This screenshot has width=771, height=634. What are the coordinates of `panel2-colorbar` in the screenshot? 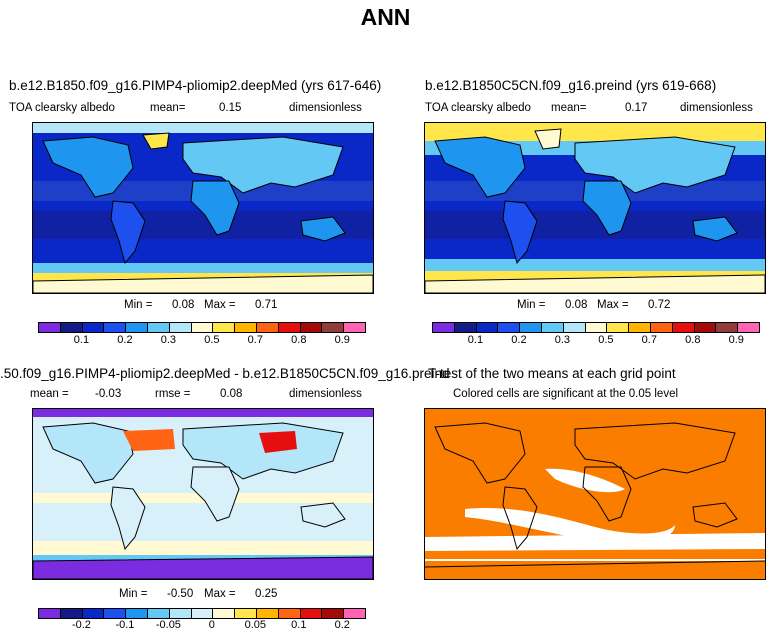 It's located at (596, 327).